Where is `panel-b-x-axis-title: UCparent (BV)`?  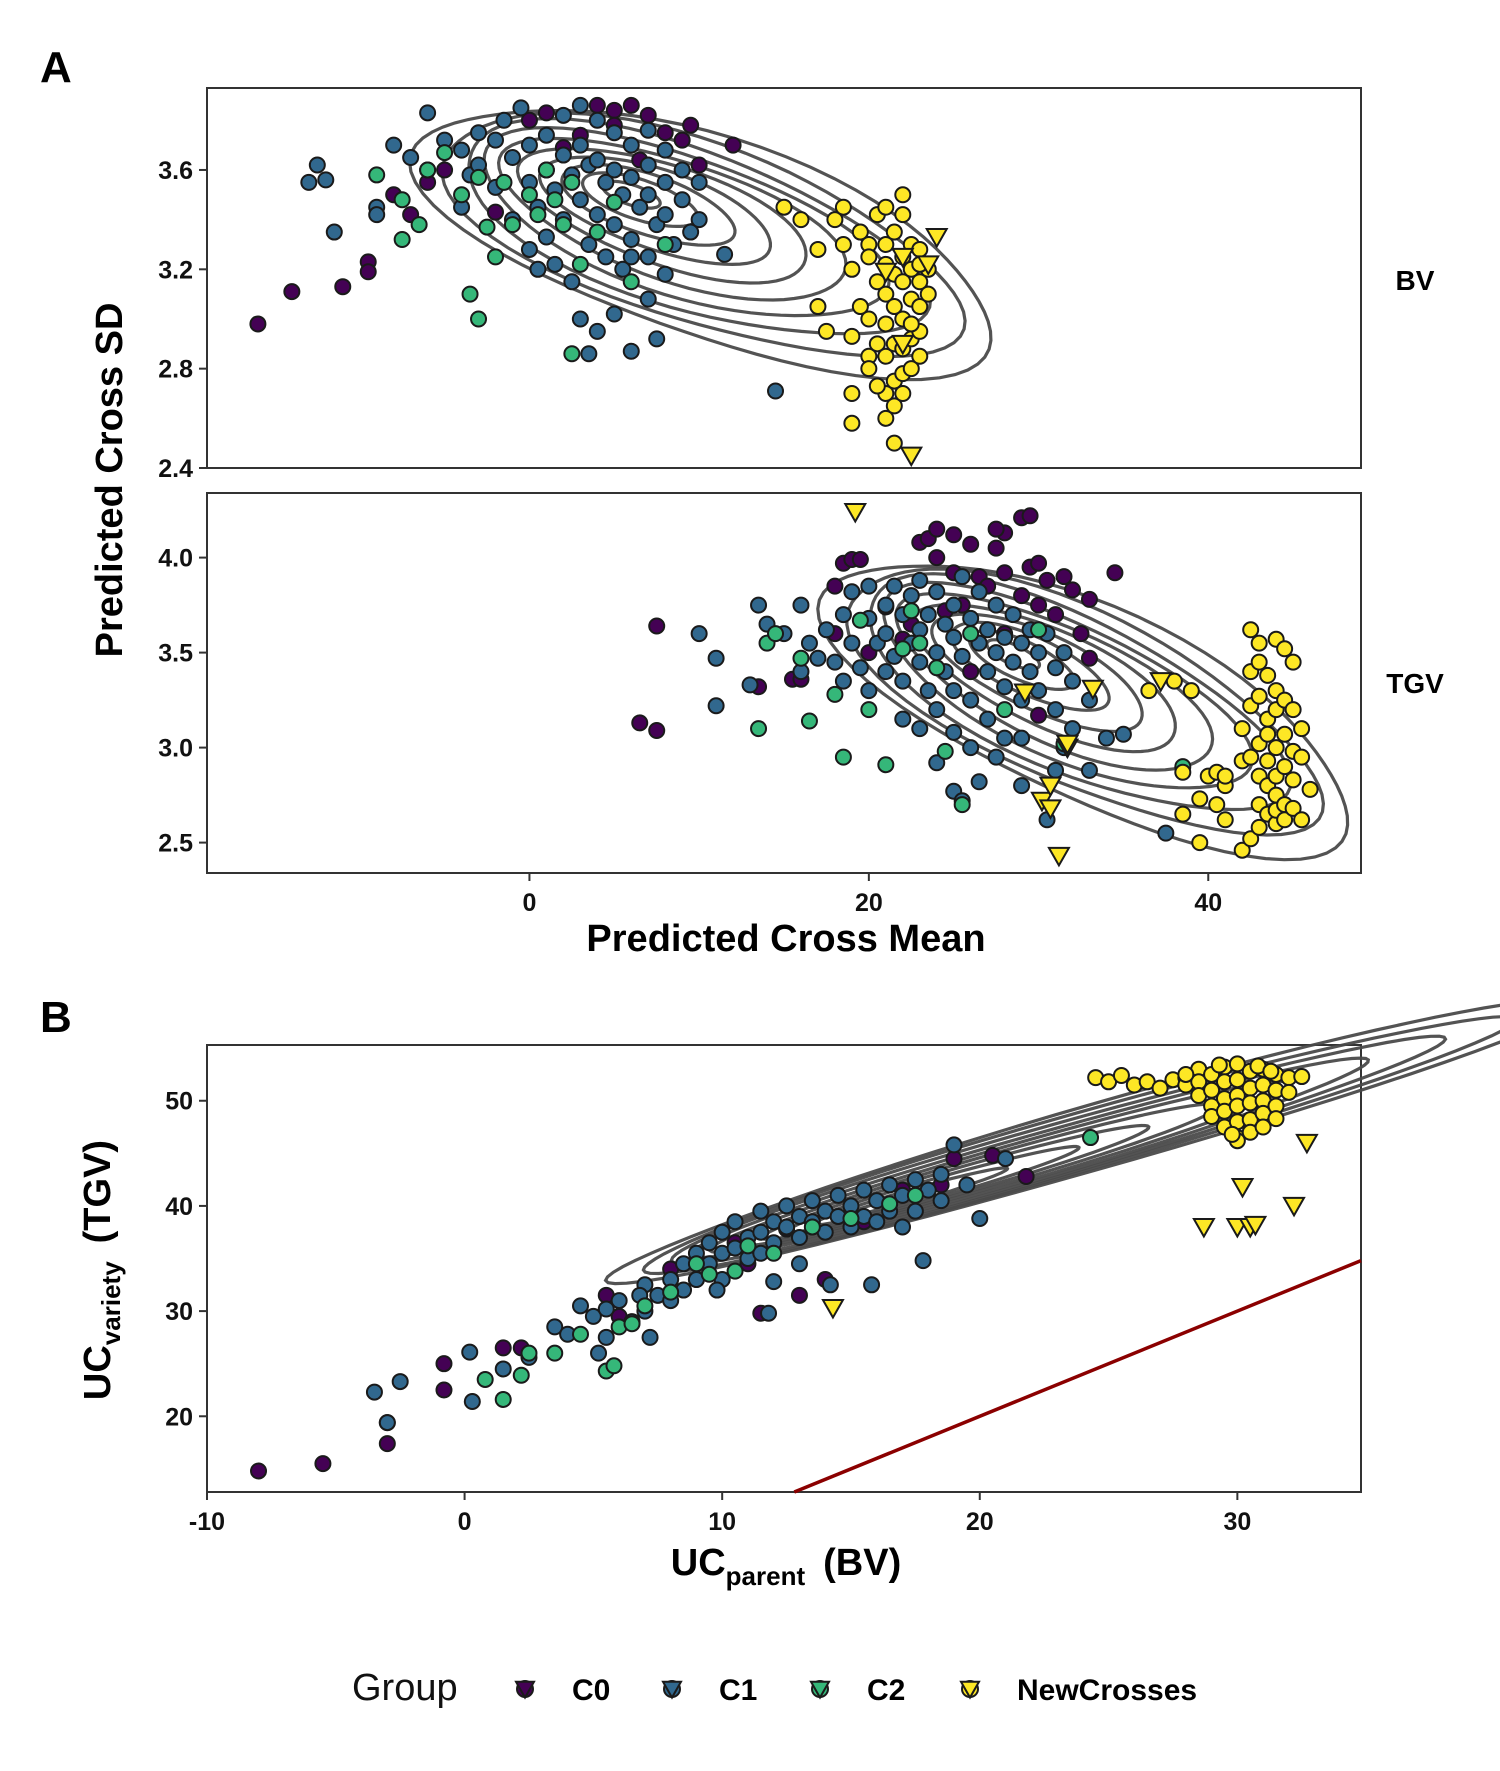
panel-b-x-axis-title: UCparent (BV) is located at coordinates (786, 1566).